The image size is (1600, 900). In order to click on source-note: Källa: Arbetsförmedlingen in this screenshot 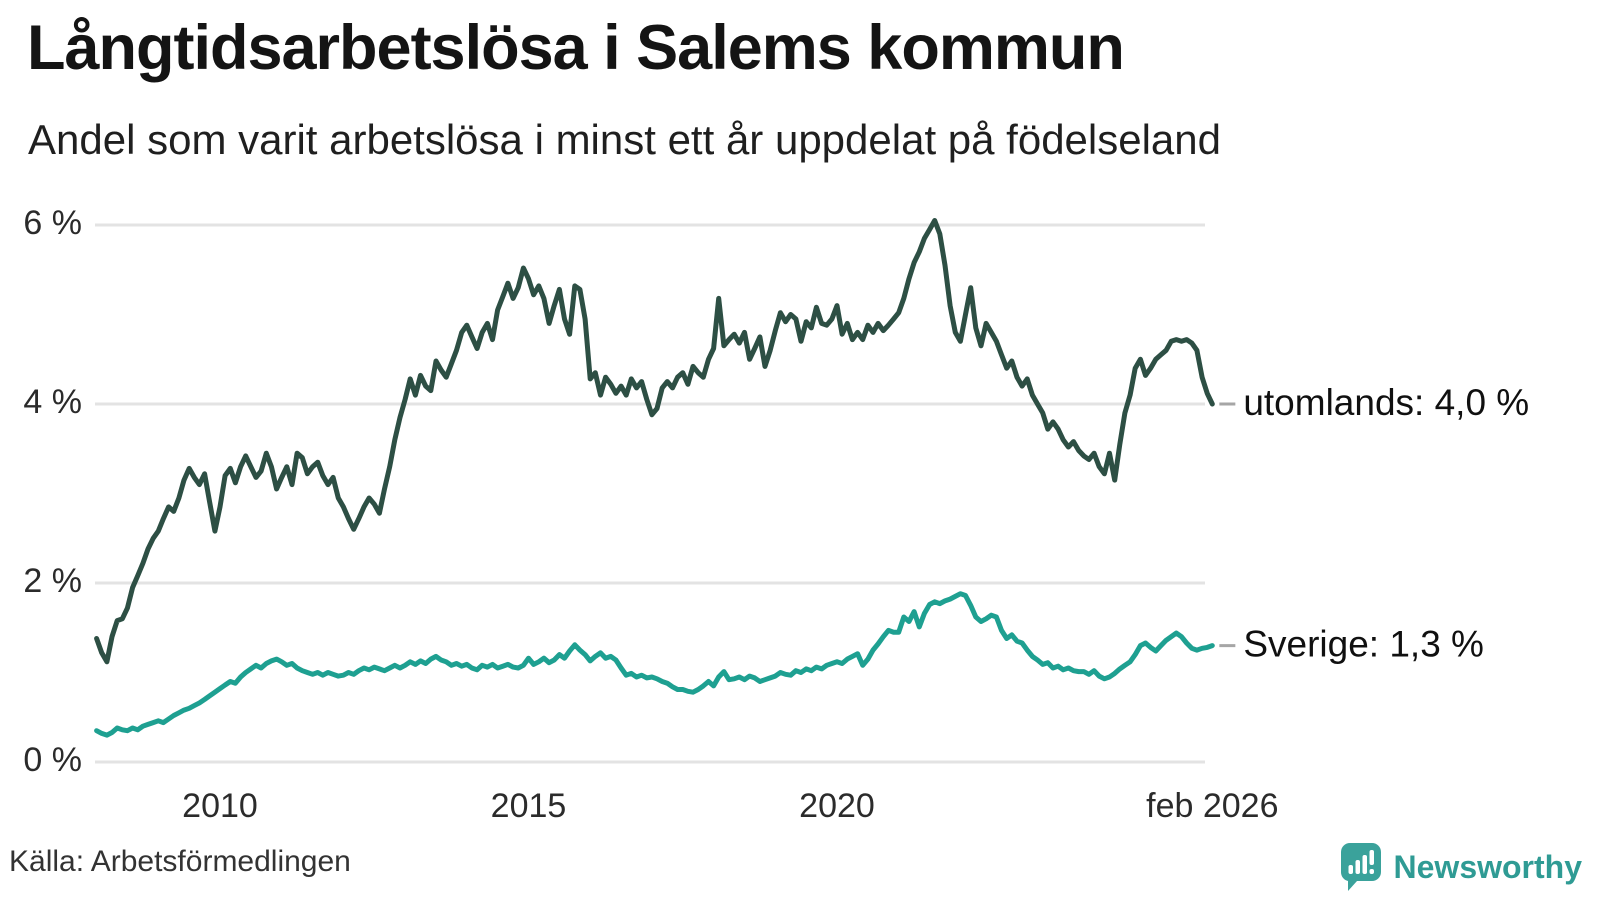, I will do `click(180, 861)`.